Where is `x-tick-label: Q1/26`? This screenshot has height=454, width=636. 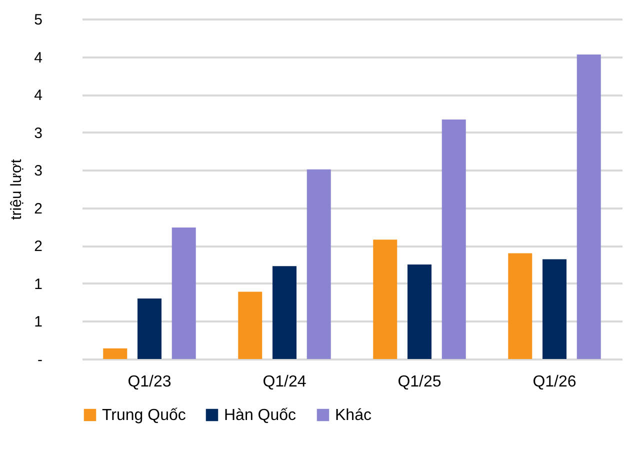 x-tick-label: Q1/26 is located at coordinates (554, 382).